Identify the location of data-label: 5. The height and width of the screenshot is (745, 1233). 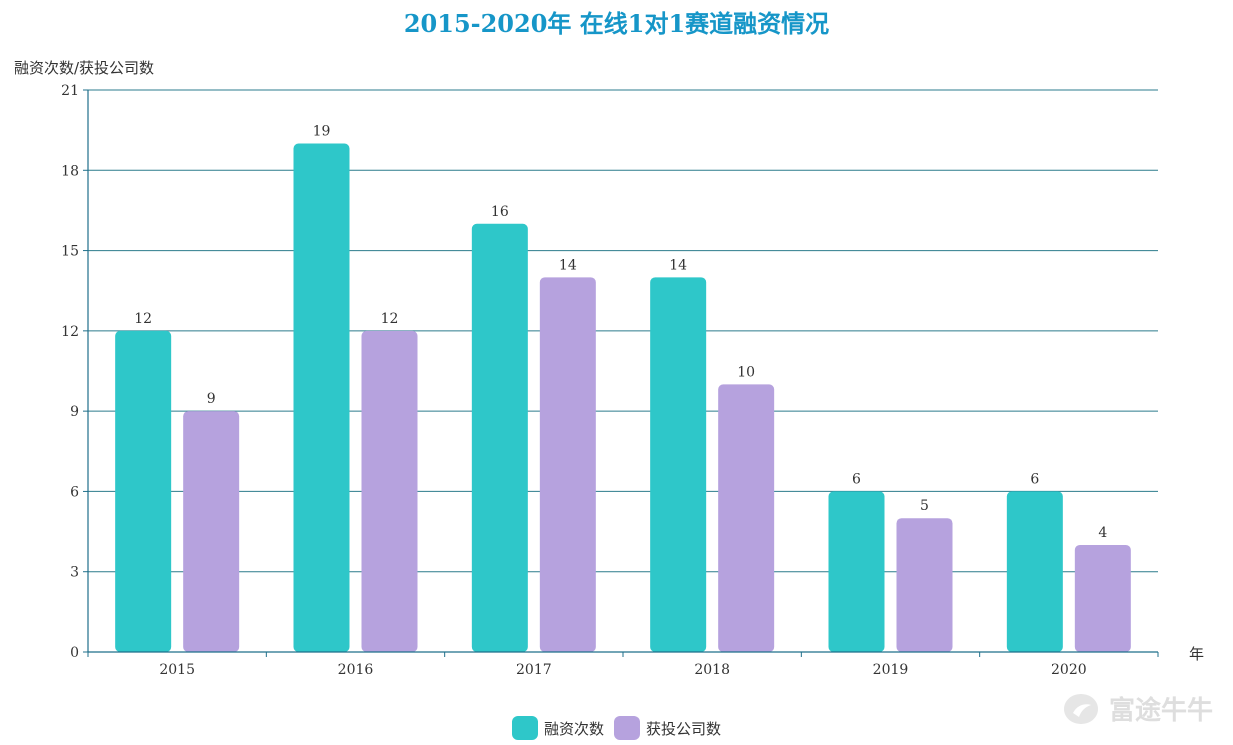
(924, 506).